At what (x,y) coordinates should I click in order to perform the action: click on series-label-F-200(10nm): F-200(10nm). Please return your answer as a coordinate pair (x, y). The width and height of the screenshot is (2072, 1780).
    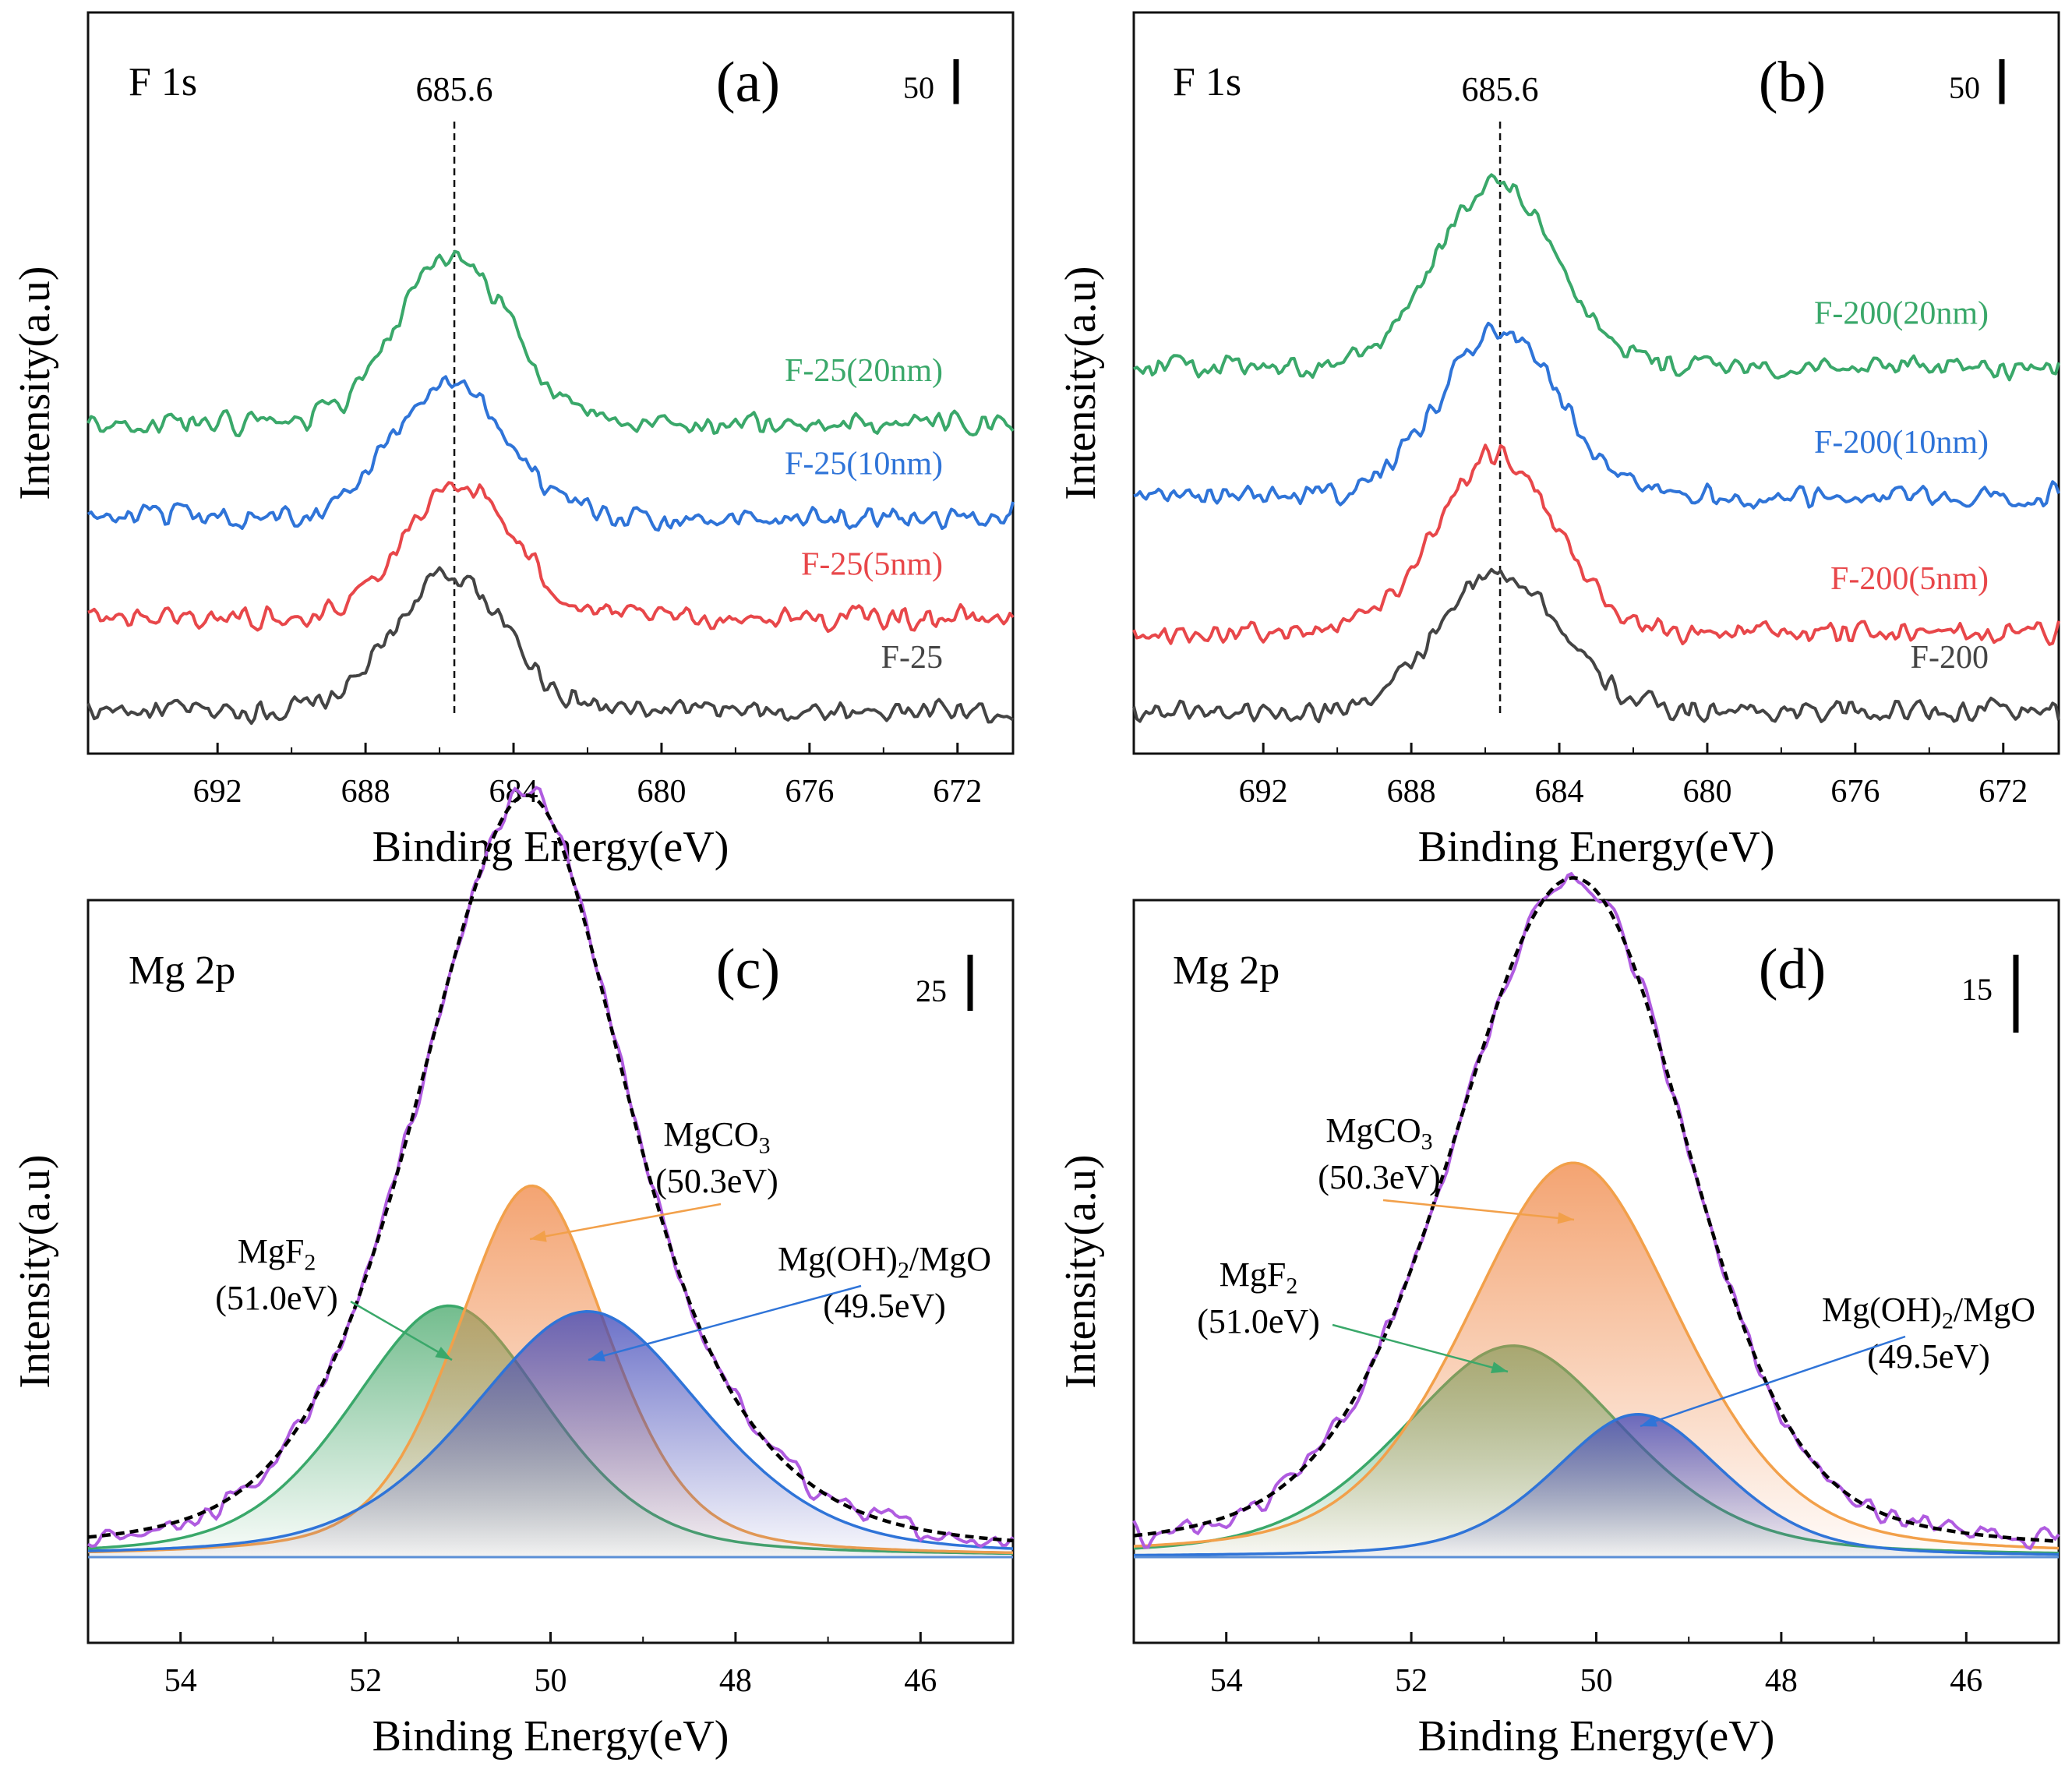
    Looking at the image, I should click on (1901, 443).